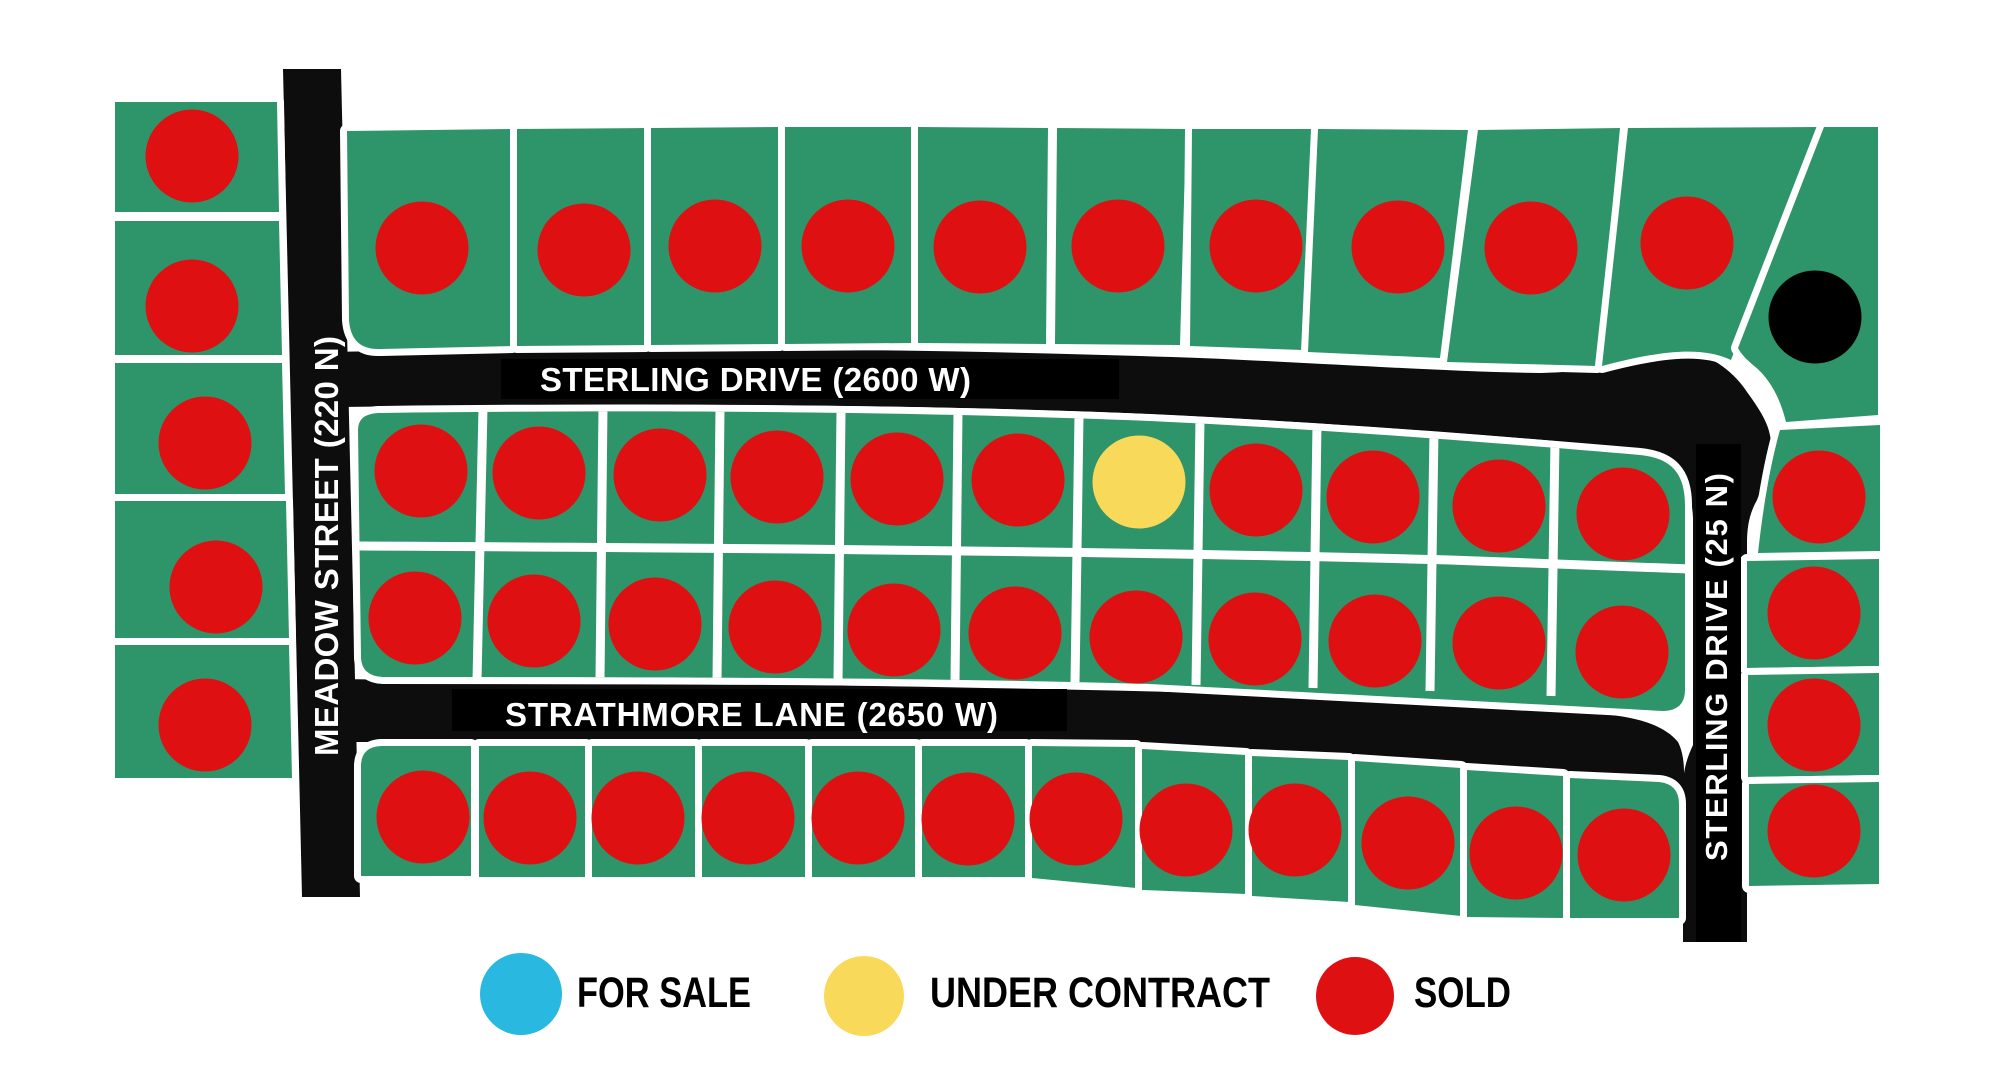  What do you see at coordinates (1100, 993) in the screenshot?
I see `svg-text: UNDER CONTRACT` at bounding box center [1100, 993].